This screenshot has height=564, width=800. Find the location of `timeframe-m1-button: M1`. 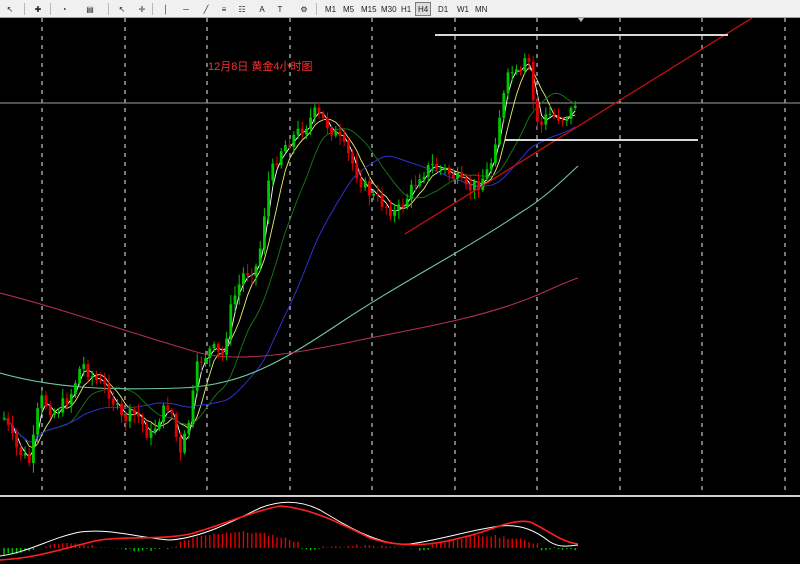

timeframe-m1-button: M1 is located at coordinates (331, 9).